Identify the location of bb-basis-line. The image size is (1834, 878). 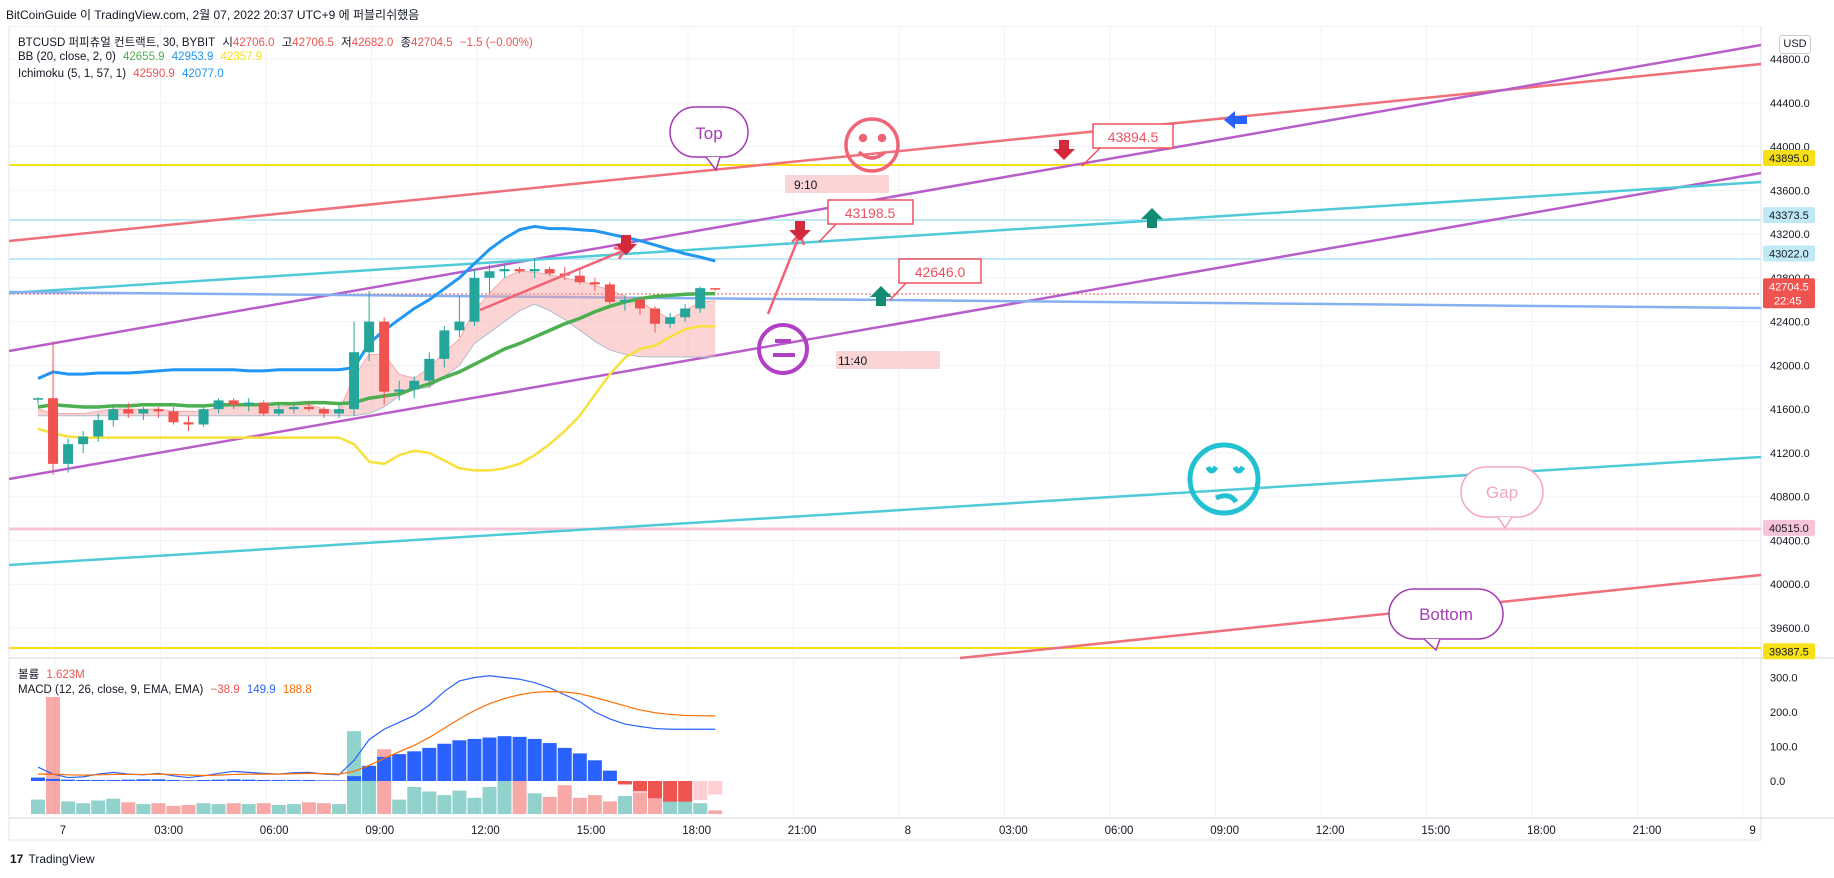
(376, 350).